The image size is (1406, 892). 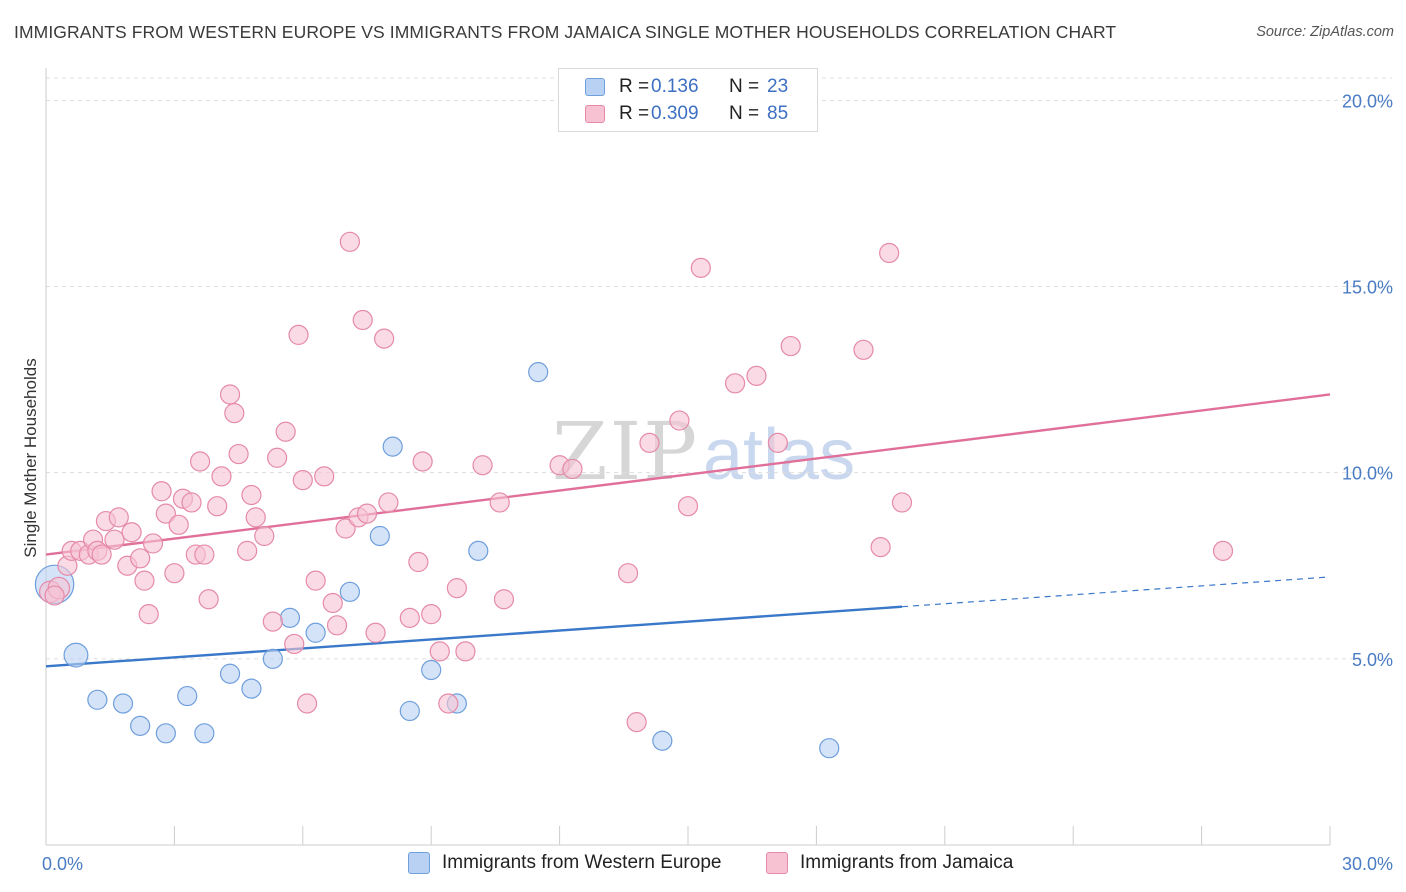 What do you see at coordinates (1367, 101) in the screenshot?
I see `y-tick-label: 20.0%` at bounding box center [1367, 101].